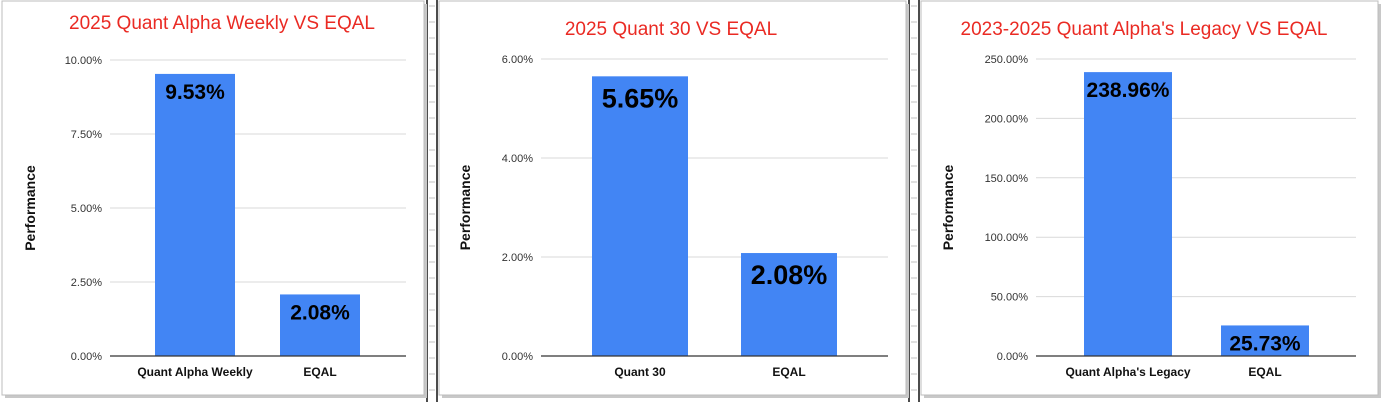 The width and height of the screenshot is (1382, 402). What do you see at coordinates (222, 23) in the screenshot?
I see `chart-title: 2025 Quant Alpha Weekly VS EQAL` at bounding box center [222, 23].